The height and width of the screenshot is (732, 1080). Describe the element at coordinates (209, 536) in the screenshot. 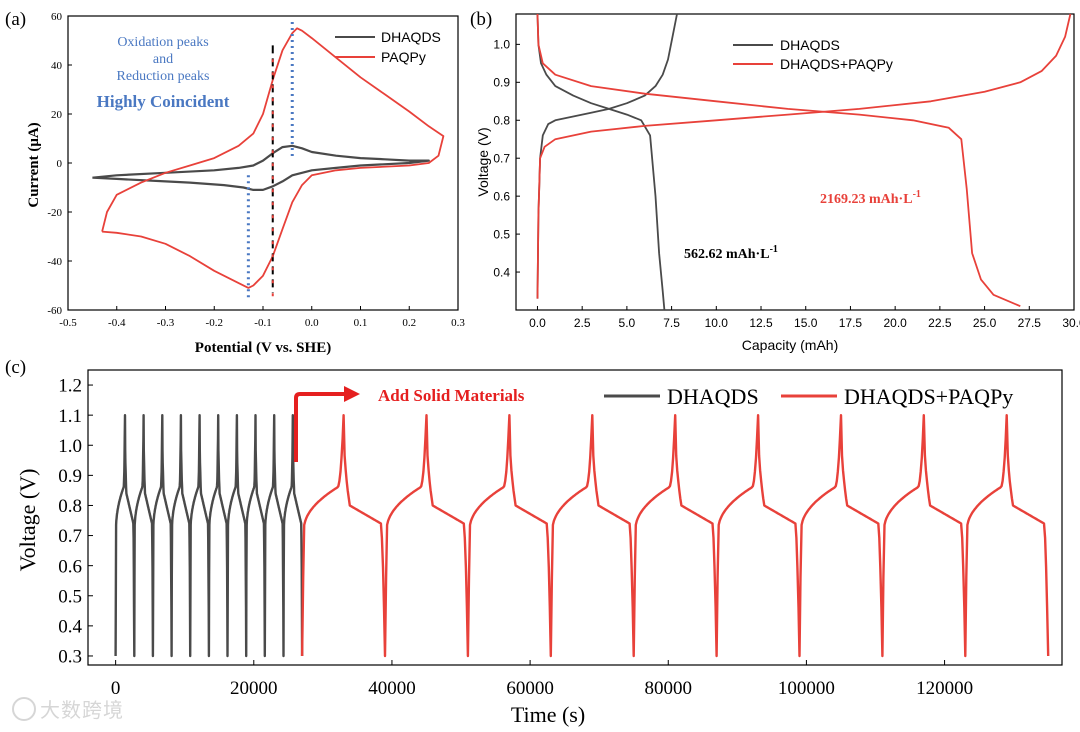

I see `panel-c-series-dhaqds` at that location.